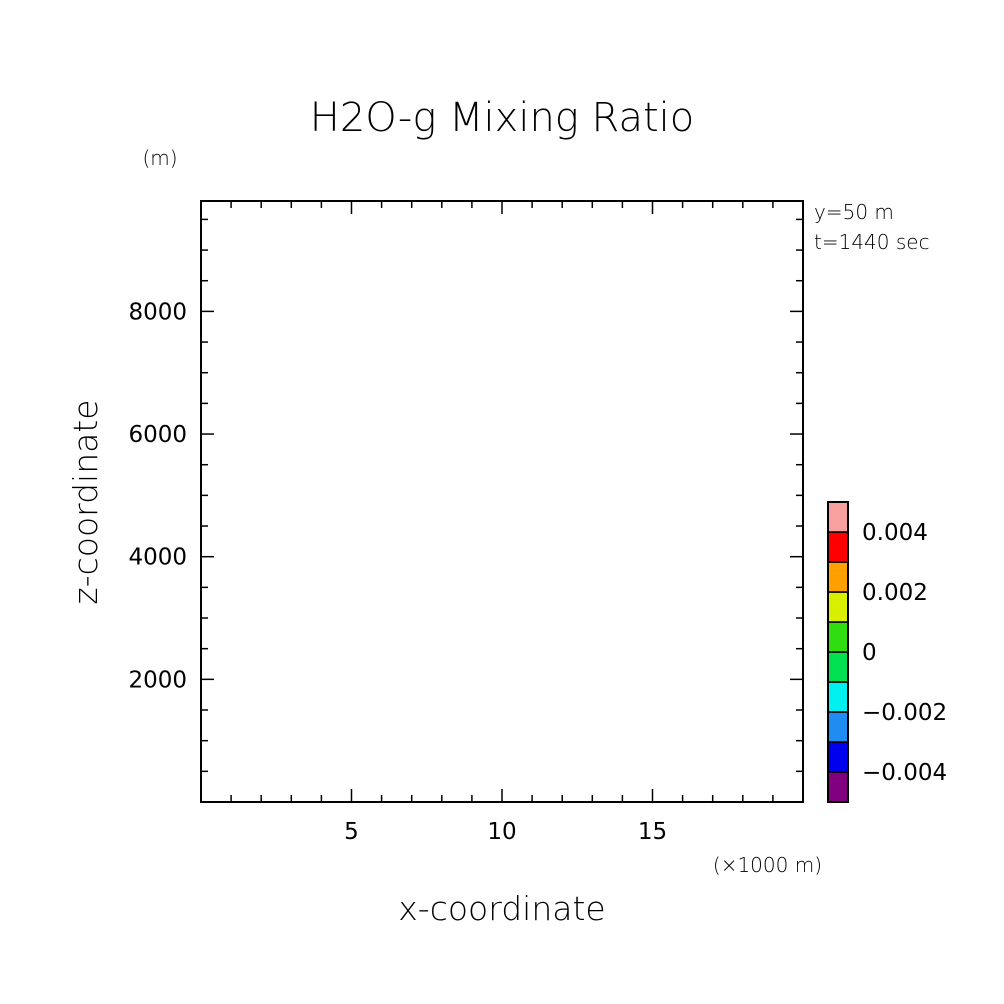  What do you see at coordinates (157, 680) in the screenshot?
I see `y-tick-label: 2000` at bounding box center [157, 680].